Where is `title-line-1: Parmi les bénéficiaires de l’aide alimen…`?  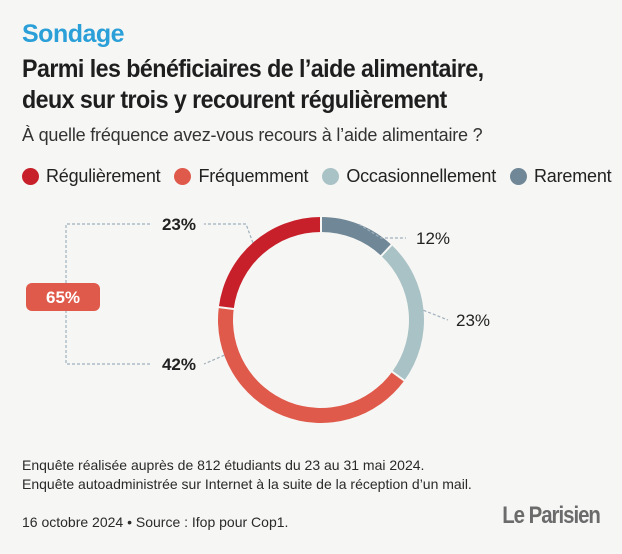 title-line-1: Parmi les bénéficiaires de l’aide alimen… is located at coordinates (253, 69).